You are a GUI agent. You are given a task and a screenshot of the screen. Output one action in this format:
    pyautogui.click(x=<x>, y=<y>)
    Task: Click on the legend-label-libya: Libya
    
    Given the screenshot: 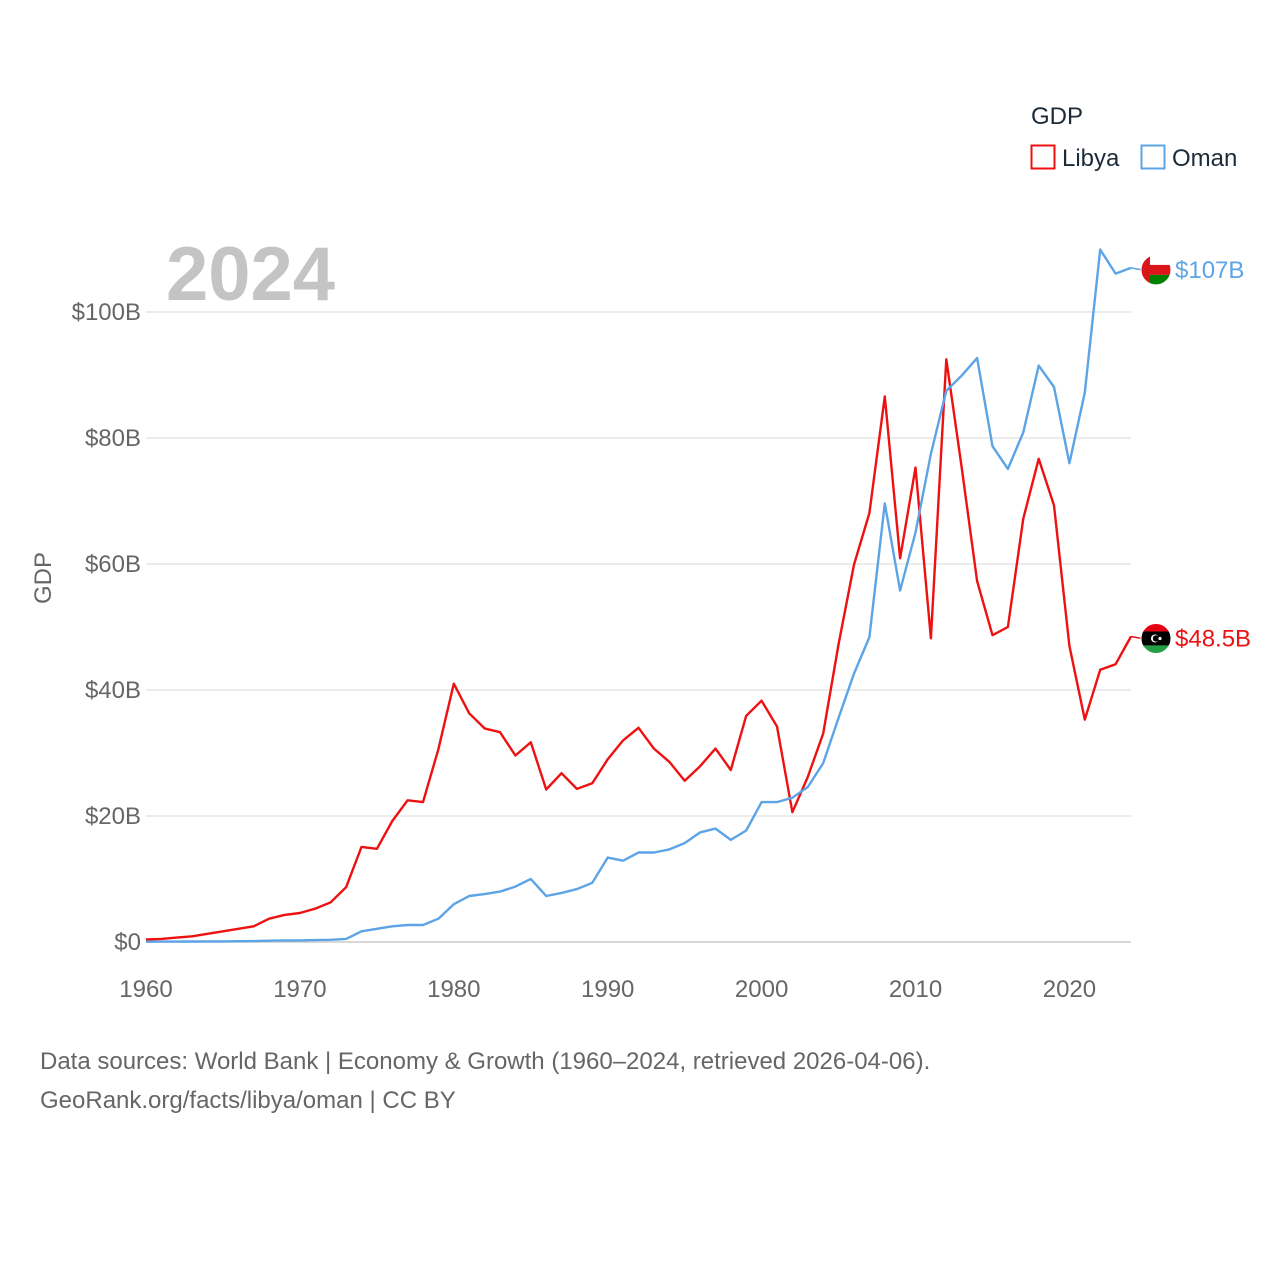 What is the action you would take?
    pyautogui.click(x=1091, y=158)
    